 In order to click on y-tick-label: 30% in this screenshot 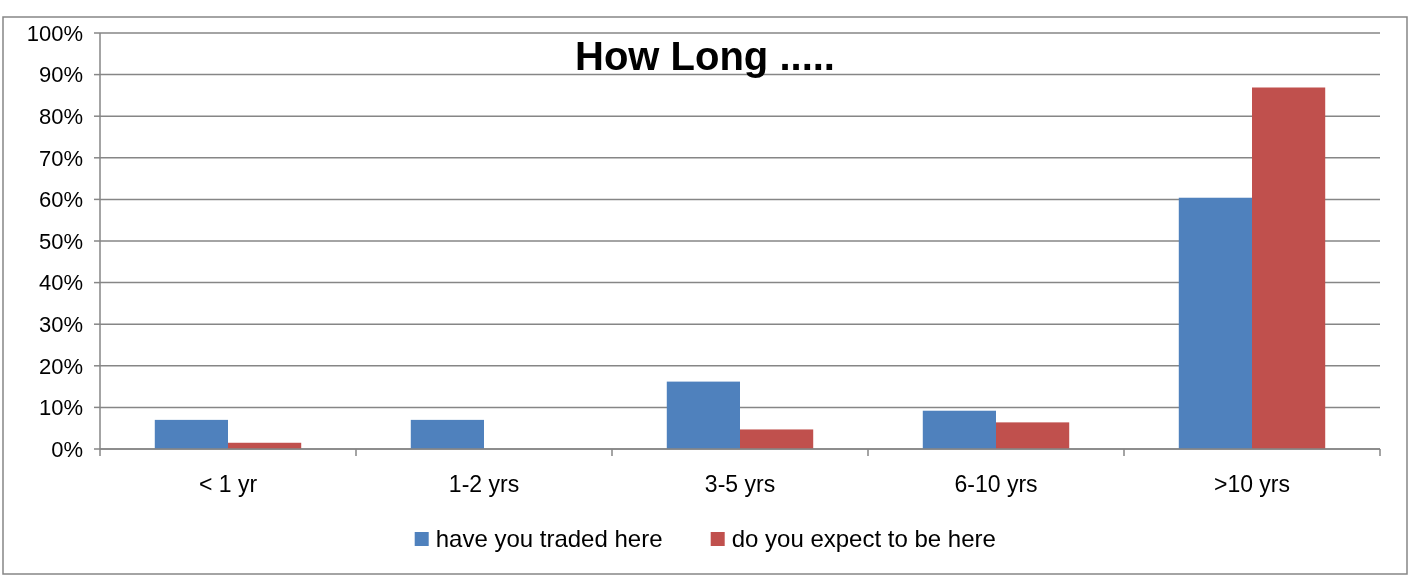, I will do `click(60, 324)`.